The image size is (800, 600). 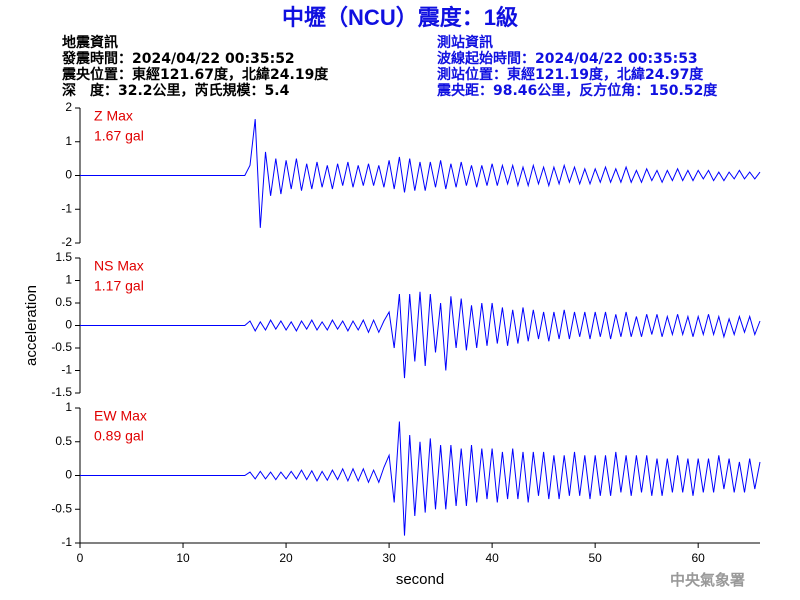 I want to click on x-tick-label: 40, so click(x=492, y=558).